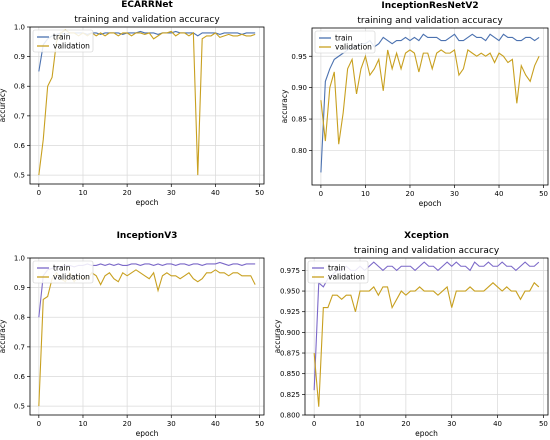 Image resolution: width=550 pixels, height=440 pixels. What do you see at coordinates (299, 88) in the screenshot?
I see `y-tick-label: 0.90` at bounding box center [299, 88].